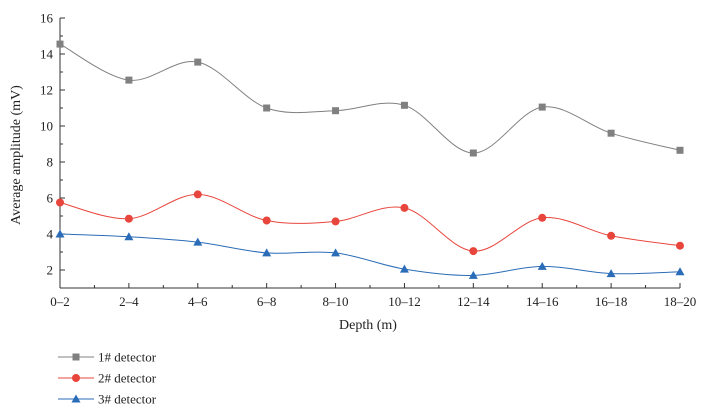  I want to click on legend-item: 3# detector, so click(107, 399).